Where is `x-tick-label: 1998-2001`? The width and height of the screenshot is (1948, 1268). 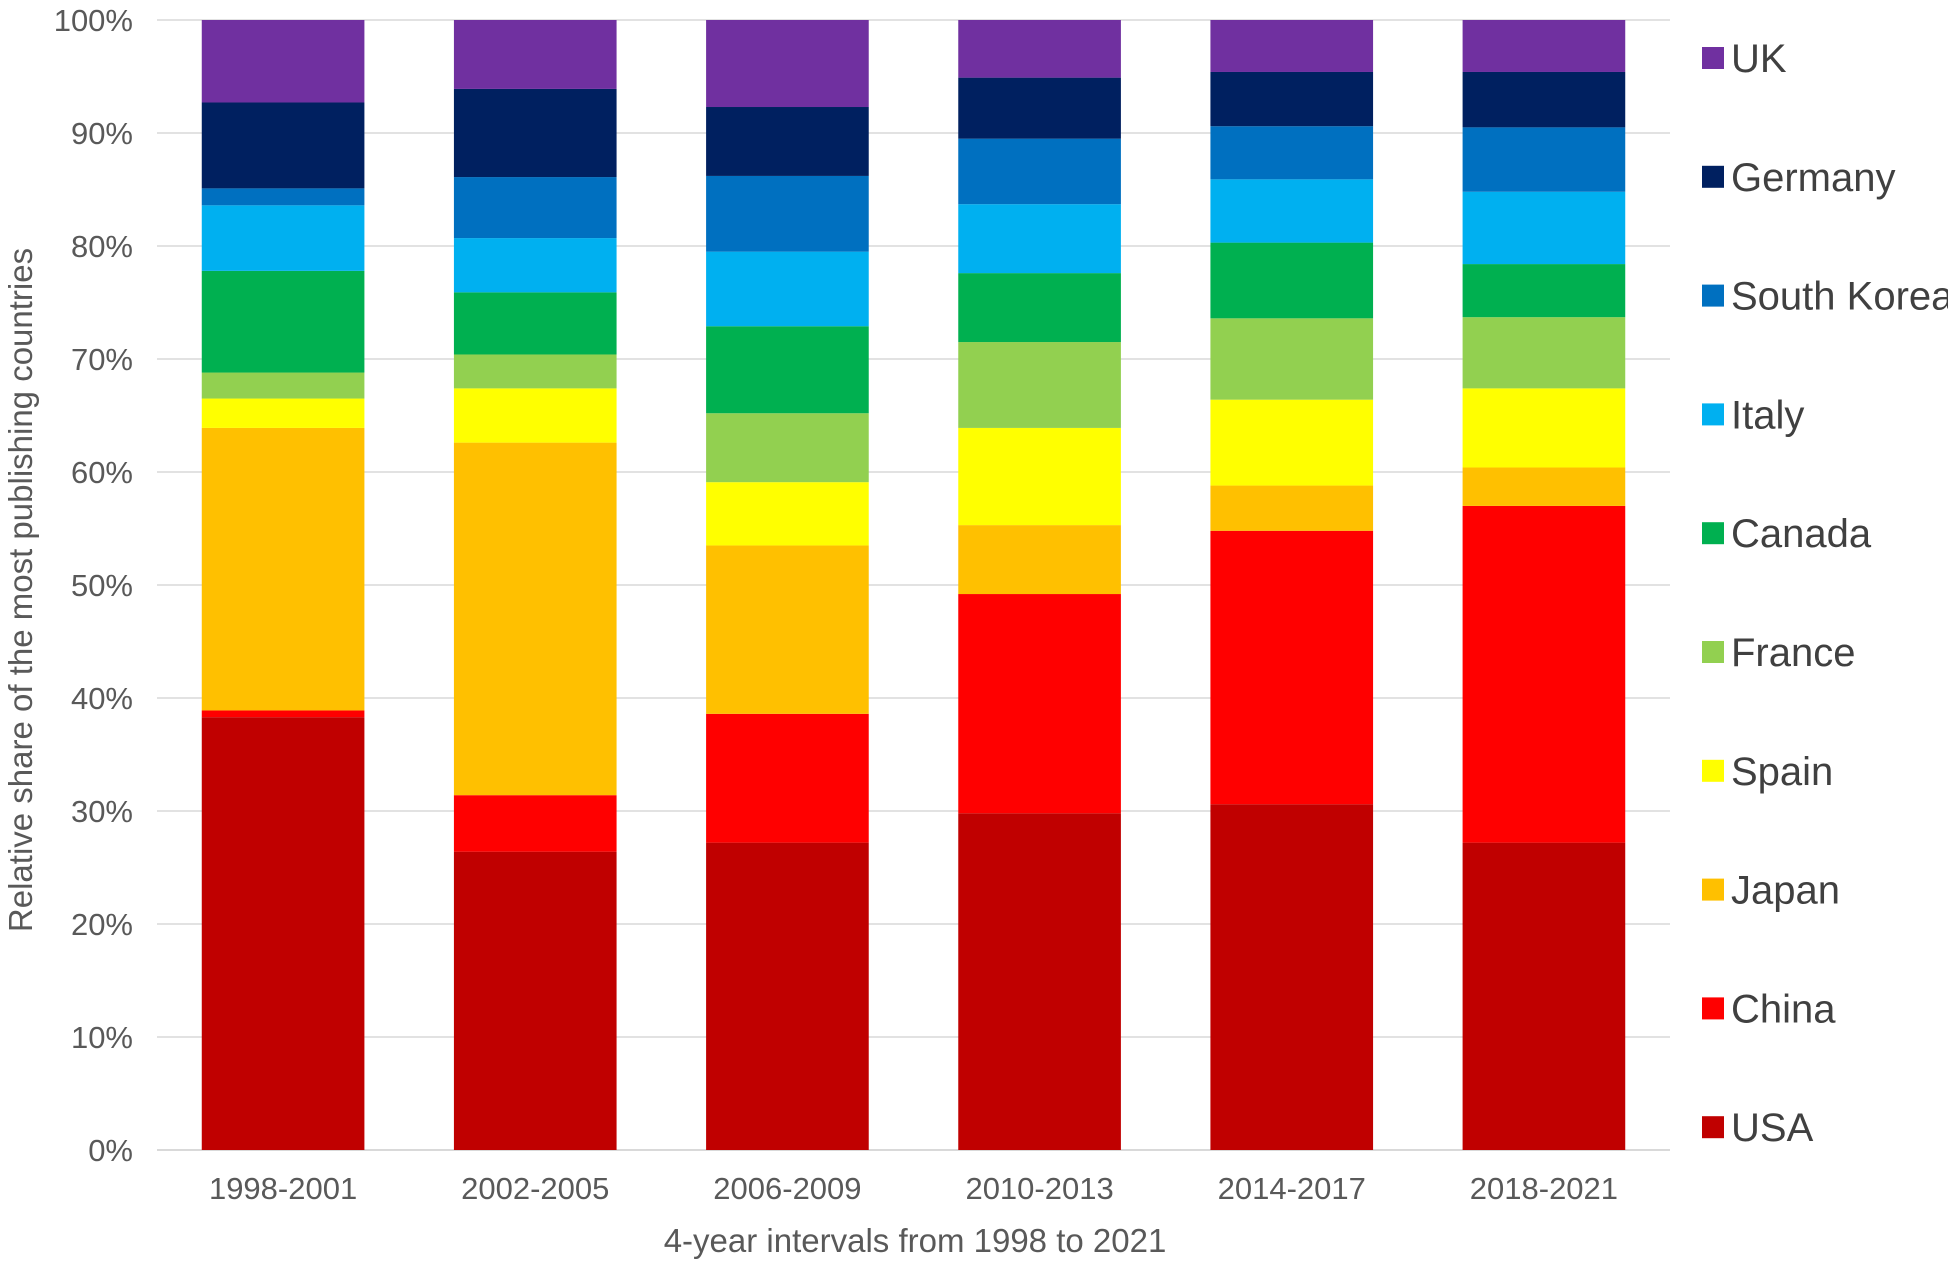 x-tick-label: 1998-2001 is located at coordinates (283, 1188).